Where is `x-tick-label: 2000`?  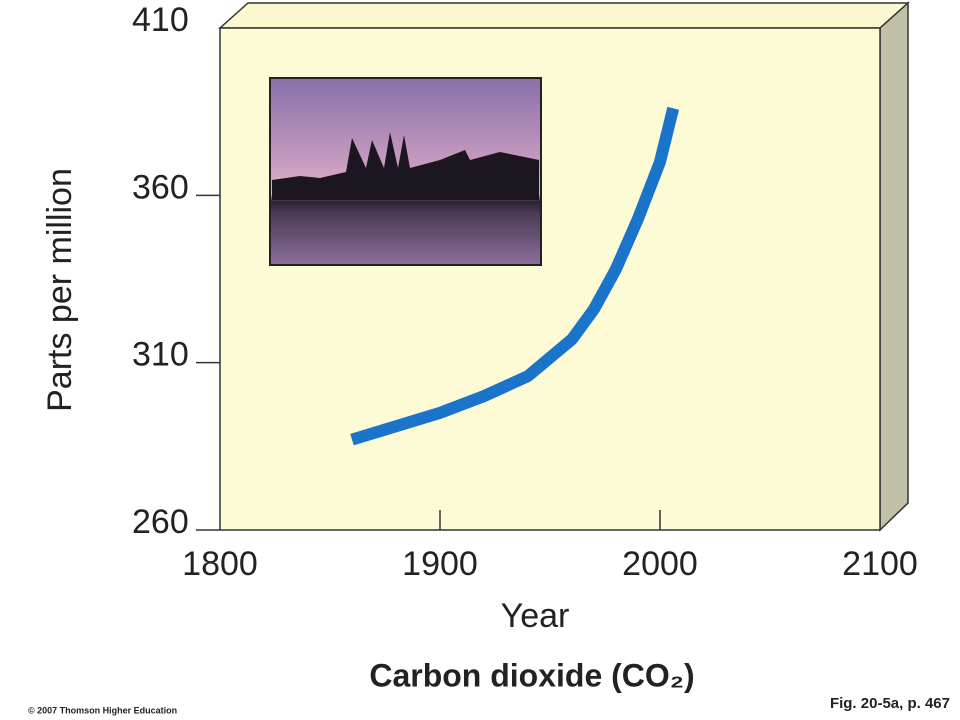
x-tick-label: 2000 is located at coordinates (660, 564).